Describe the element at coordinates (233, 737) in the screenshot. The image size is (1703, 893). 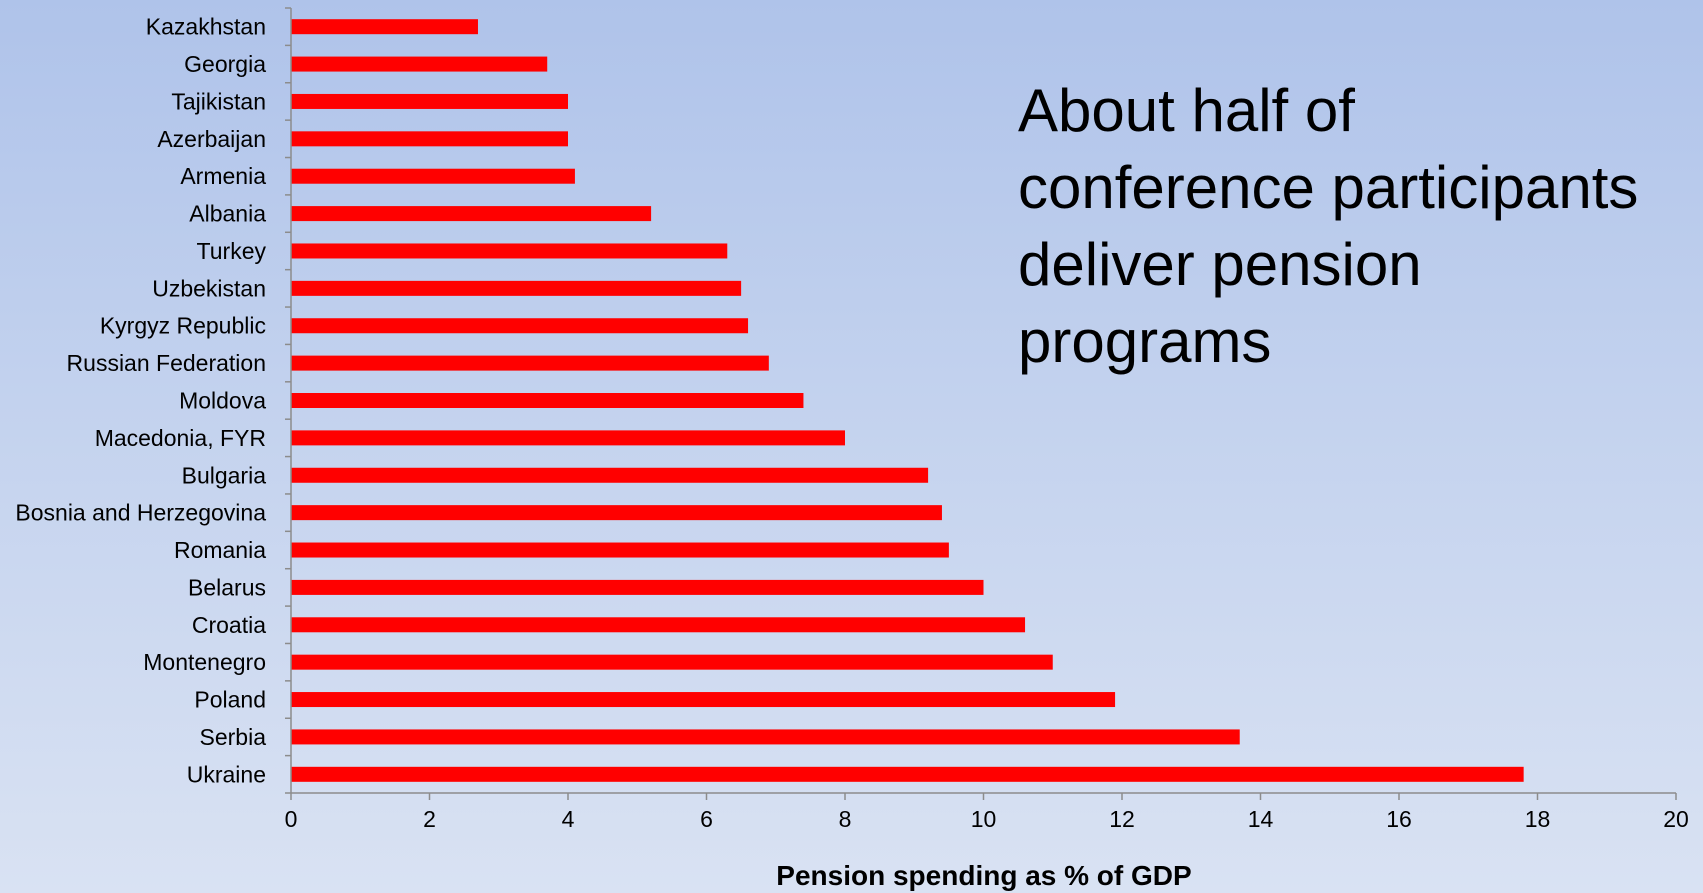
I see `category-label: Serbia` at that location.